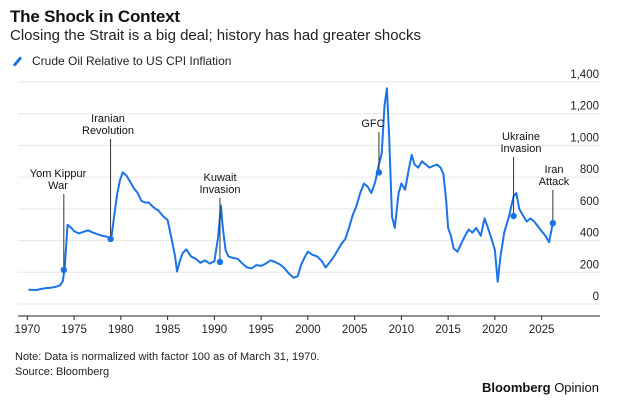 The image size is (617, 402). I want to click on x-tick-label: 2000, so click(308, 330).